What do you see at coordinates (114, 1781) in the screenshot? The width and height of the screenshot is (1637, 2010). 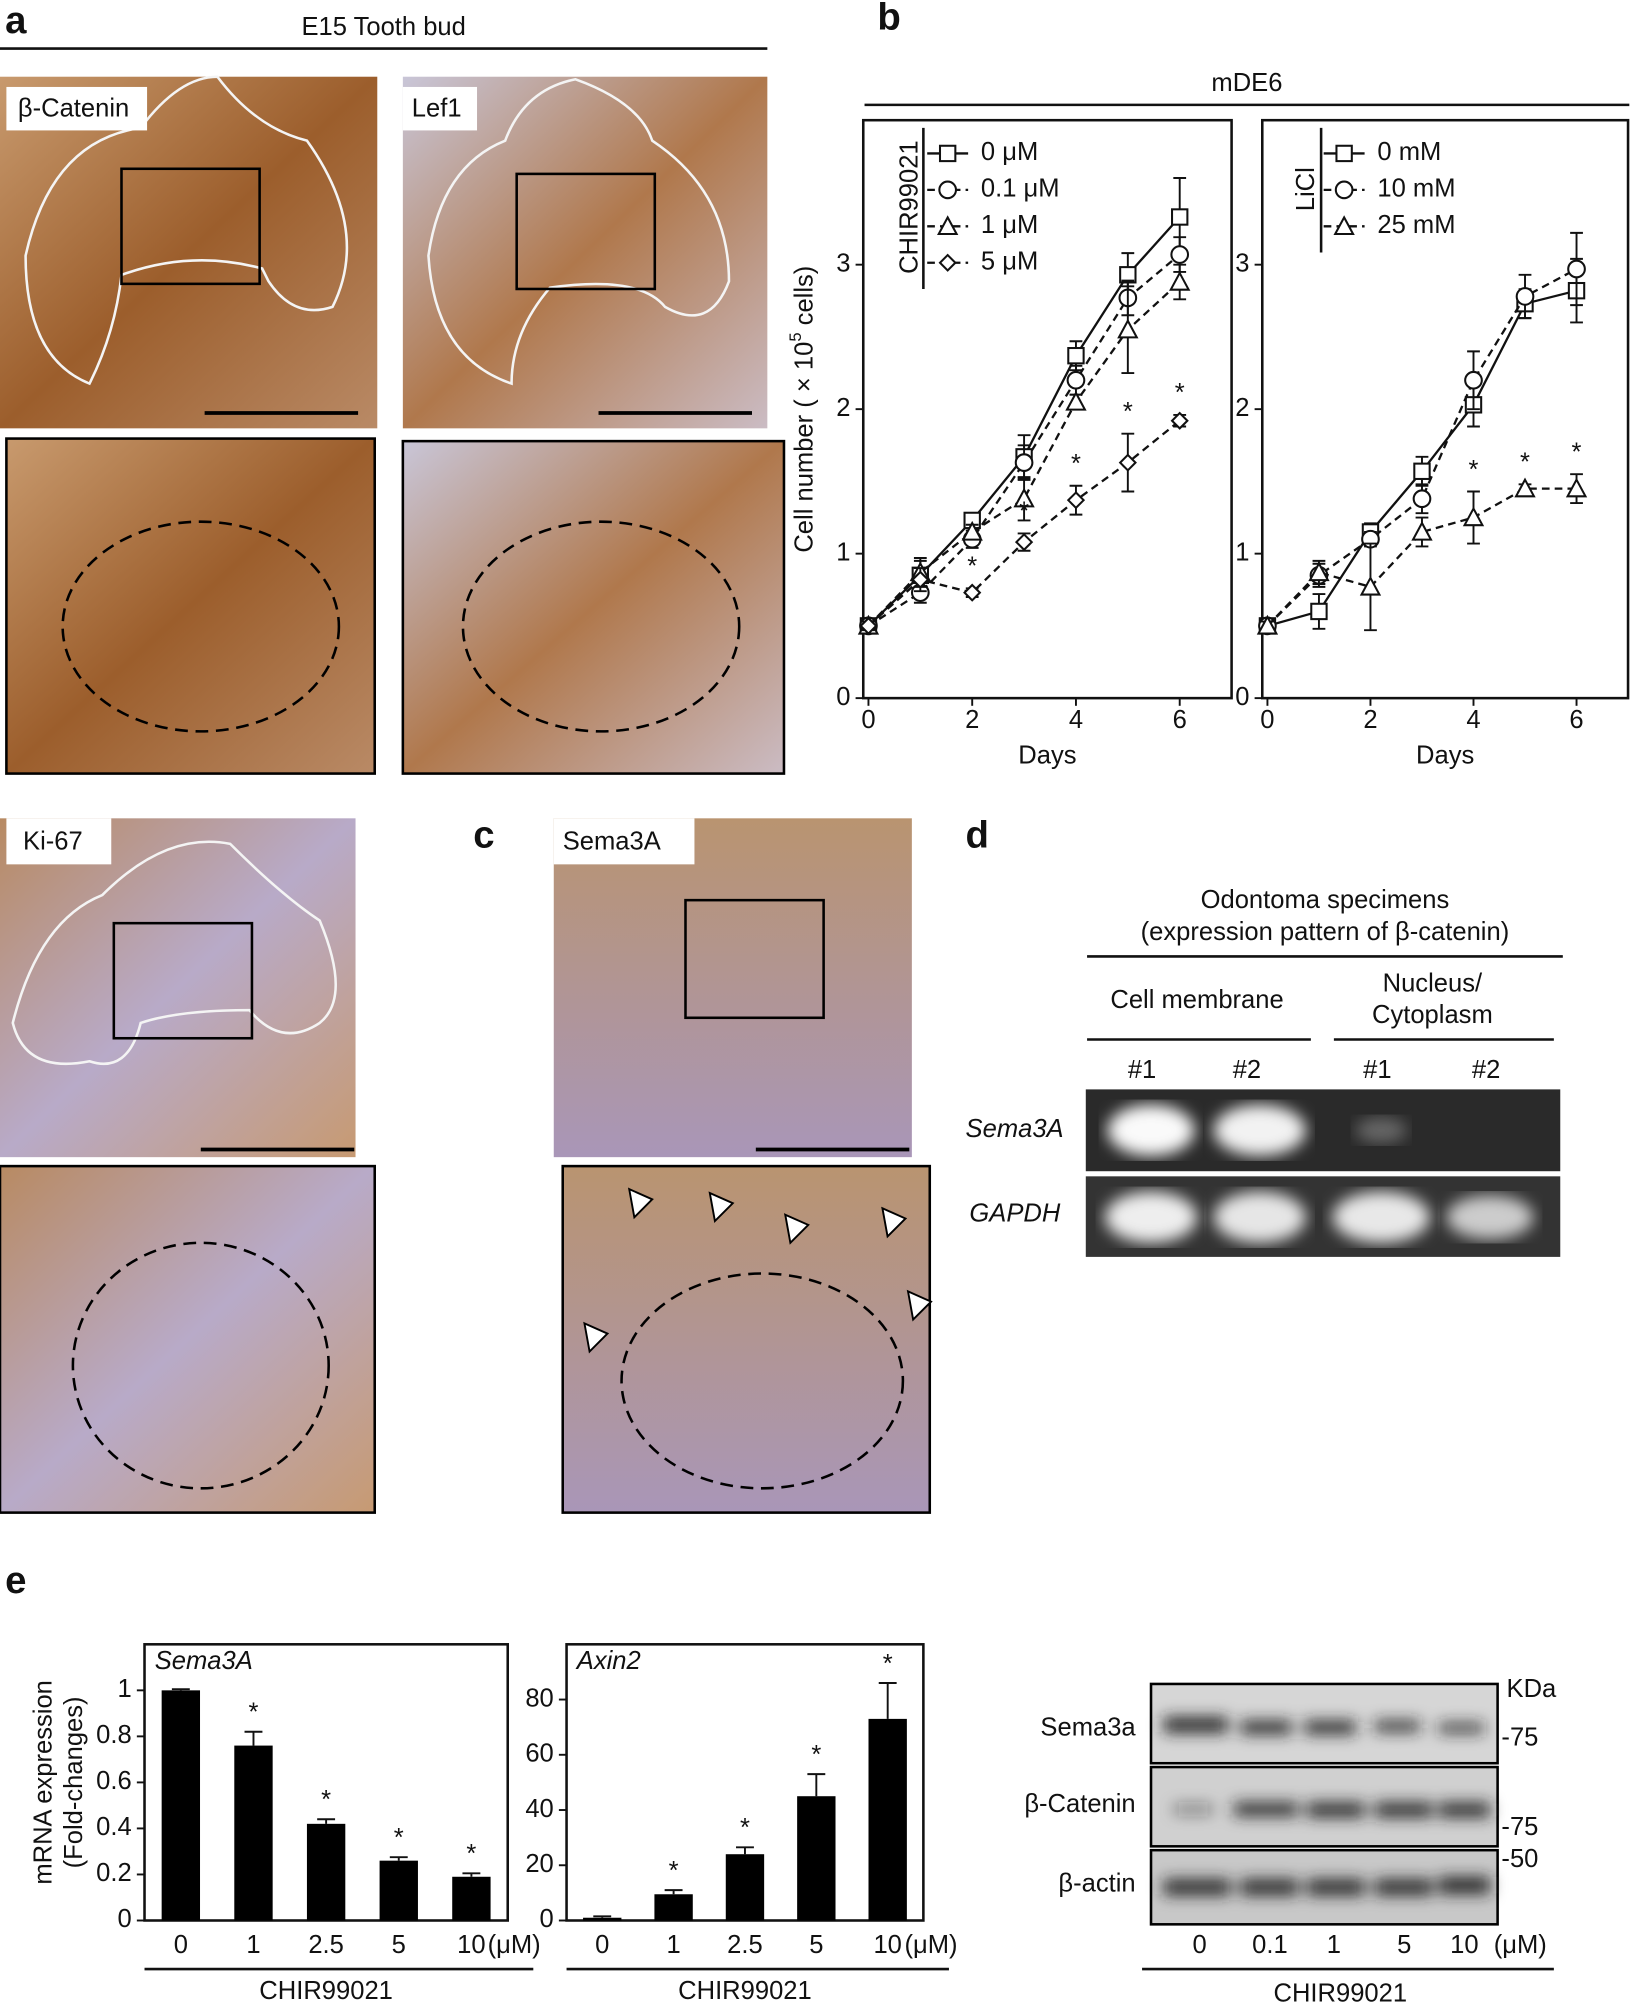 I see `y-tick-label: 0.6` at bounding box center [114, 1781].